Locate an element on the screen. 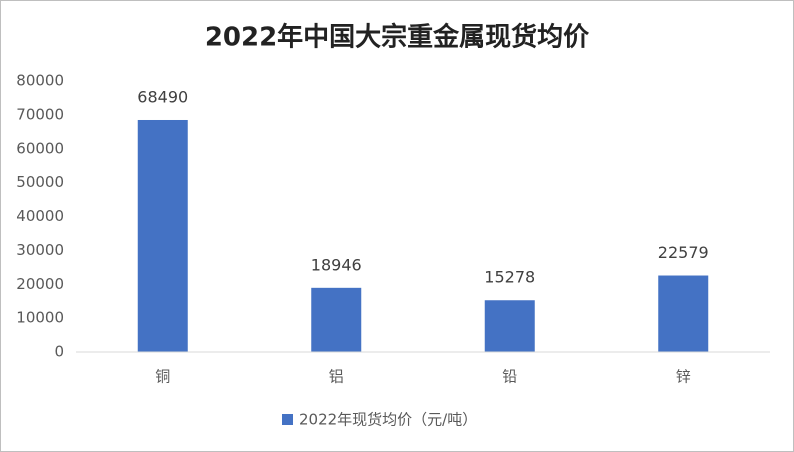 The image size is (794, 452). y-tick-label: 60000 is located at coordinates (40, 148).